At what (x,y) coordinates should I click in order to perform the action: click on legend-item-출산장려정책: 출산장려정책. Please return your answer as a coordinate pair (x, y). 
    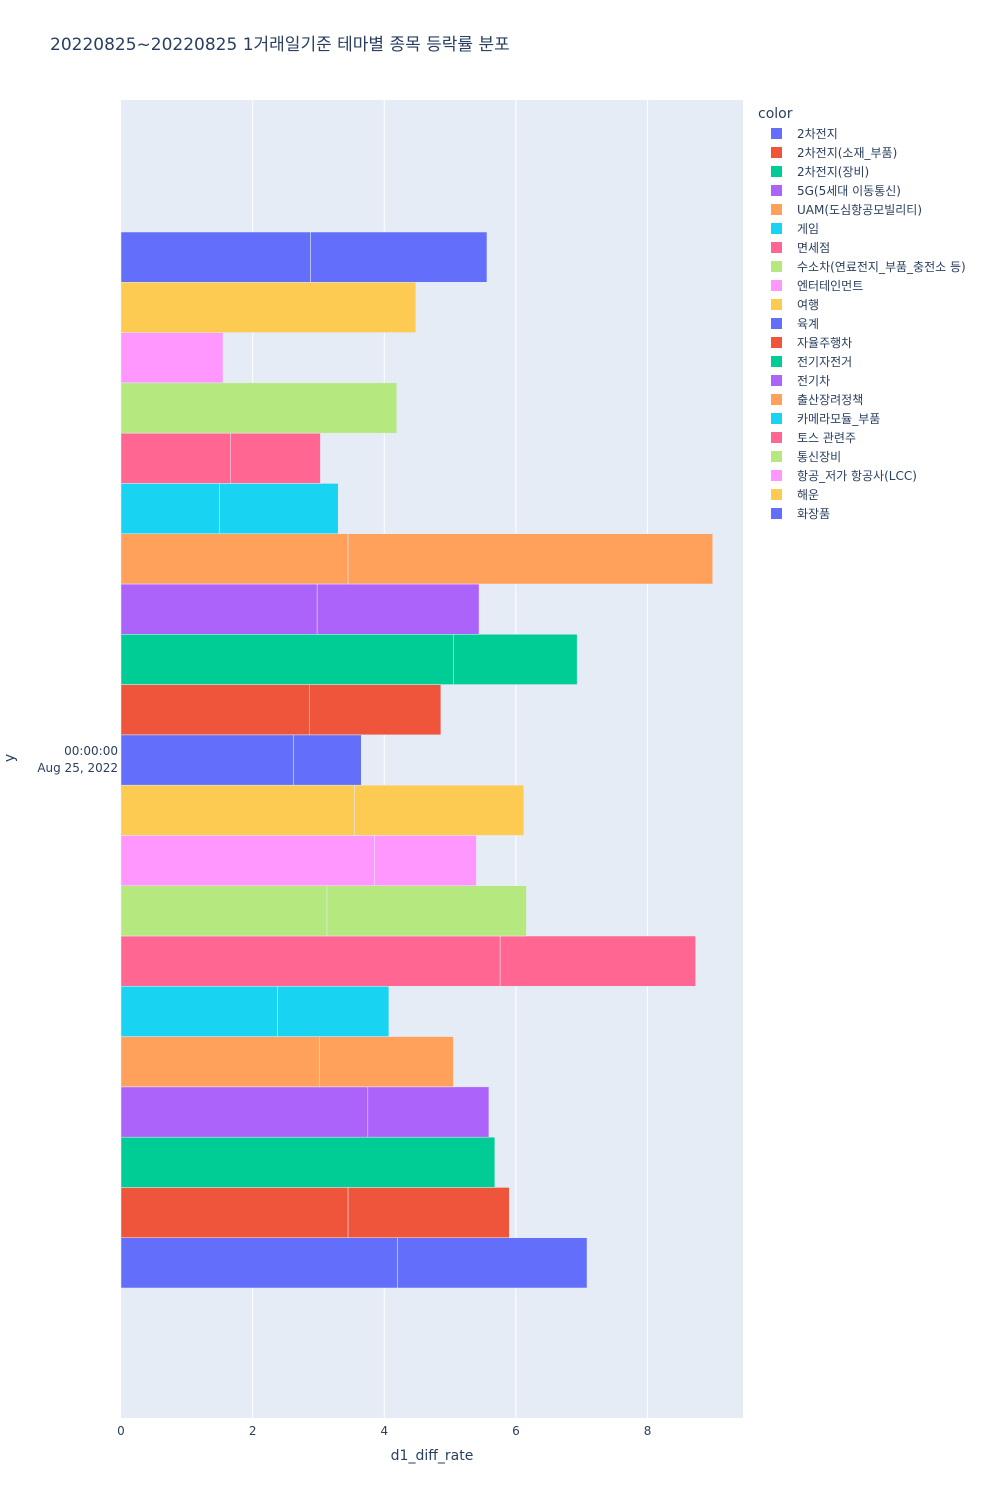
    Looking at the image, I should click on (878, 399).